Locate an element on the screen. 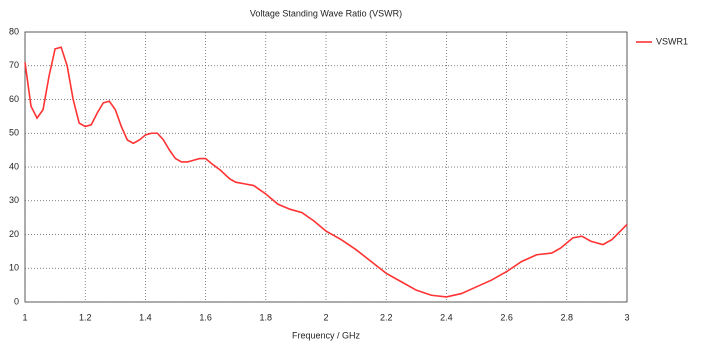 The height and width of the screenshot is (345, 706). x-tick-label: 2.2 is located at coordinates (386, 317).